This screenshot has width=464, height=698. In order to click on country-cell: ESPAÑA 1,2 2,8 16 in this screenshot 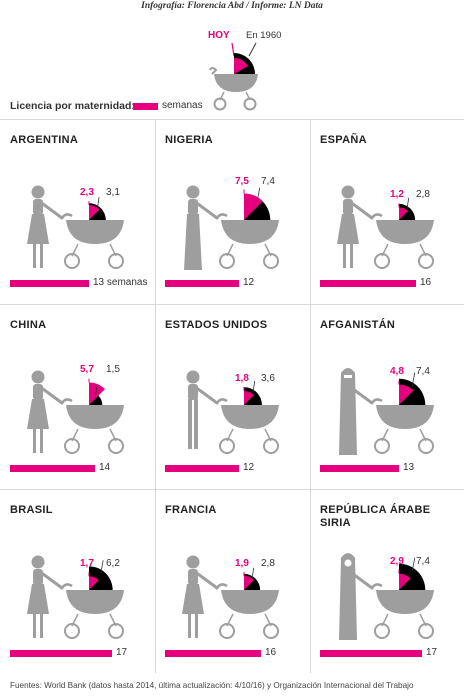, I will do `click(387, 212)`.